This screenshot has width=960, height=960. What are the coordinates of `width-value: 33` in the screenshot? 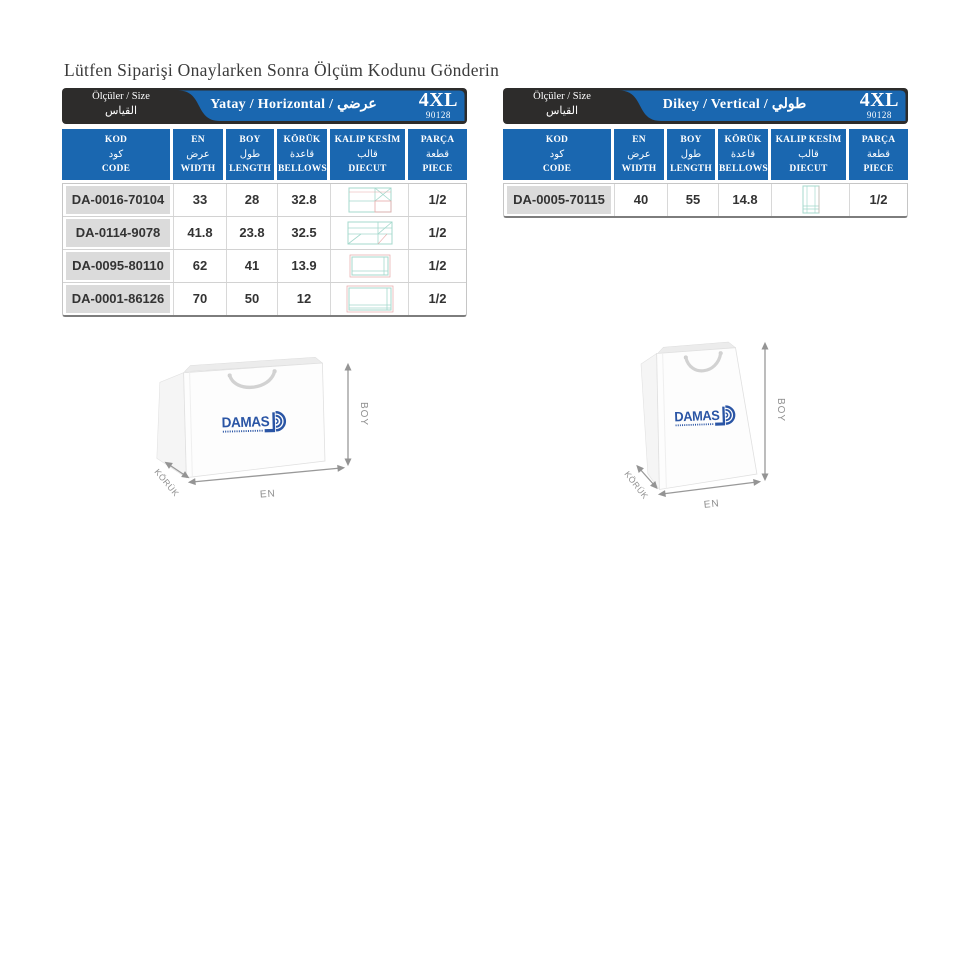 It's located at (200, 199).